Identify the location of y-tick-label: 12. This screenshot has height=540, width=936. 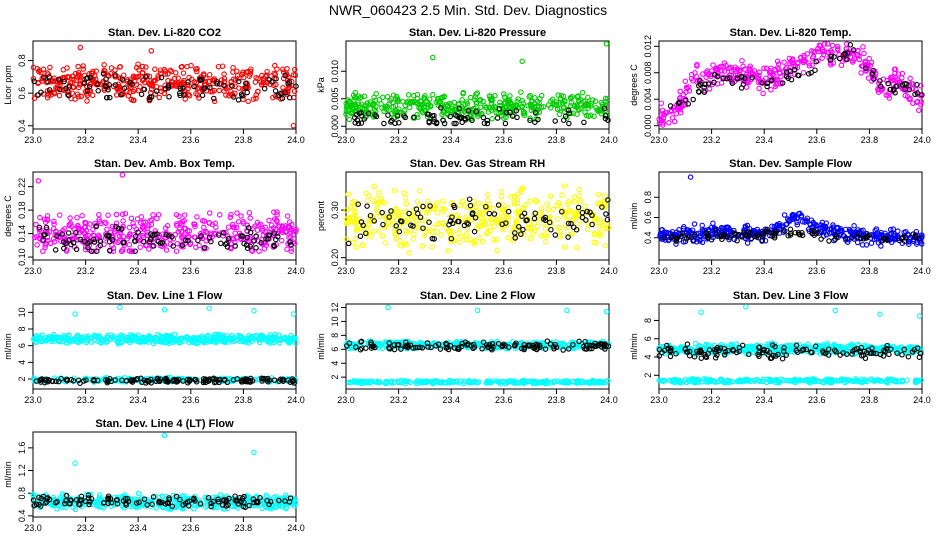
(335, 307).